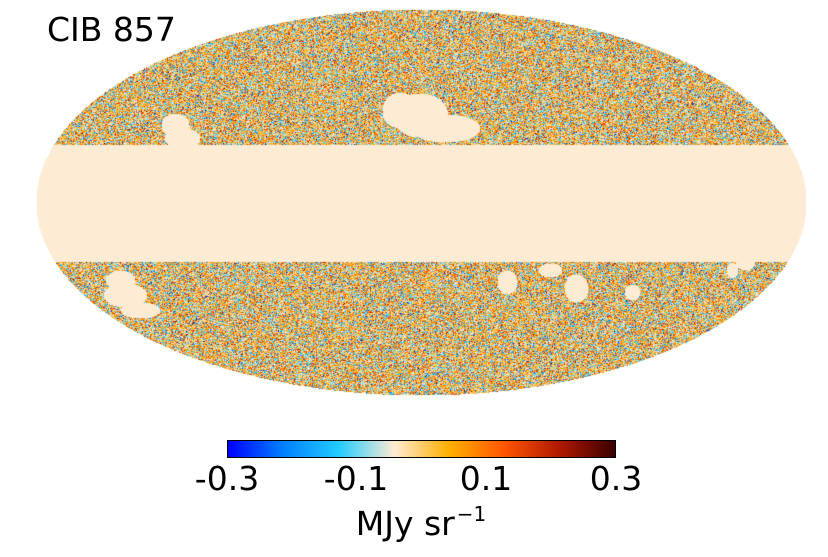  Describe the element at coordinates (486, 478) in the screenshot. I see `colorbar-tick-label: 0.1` at that location.